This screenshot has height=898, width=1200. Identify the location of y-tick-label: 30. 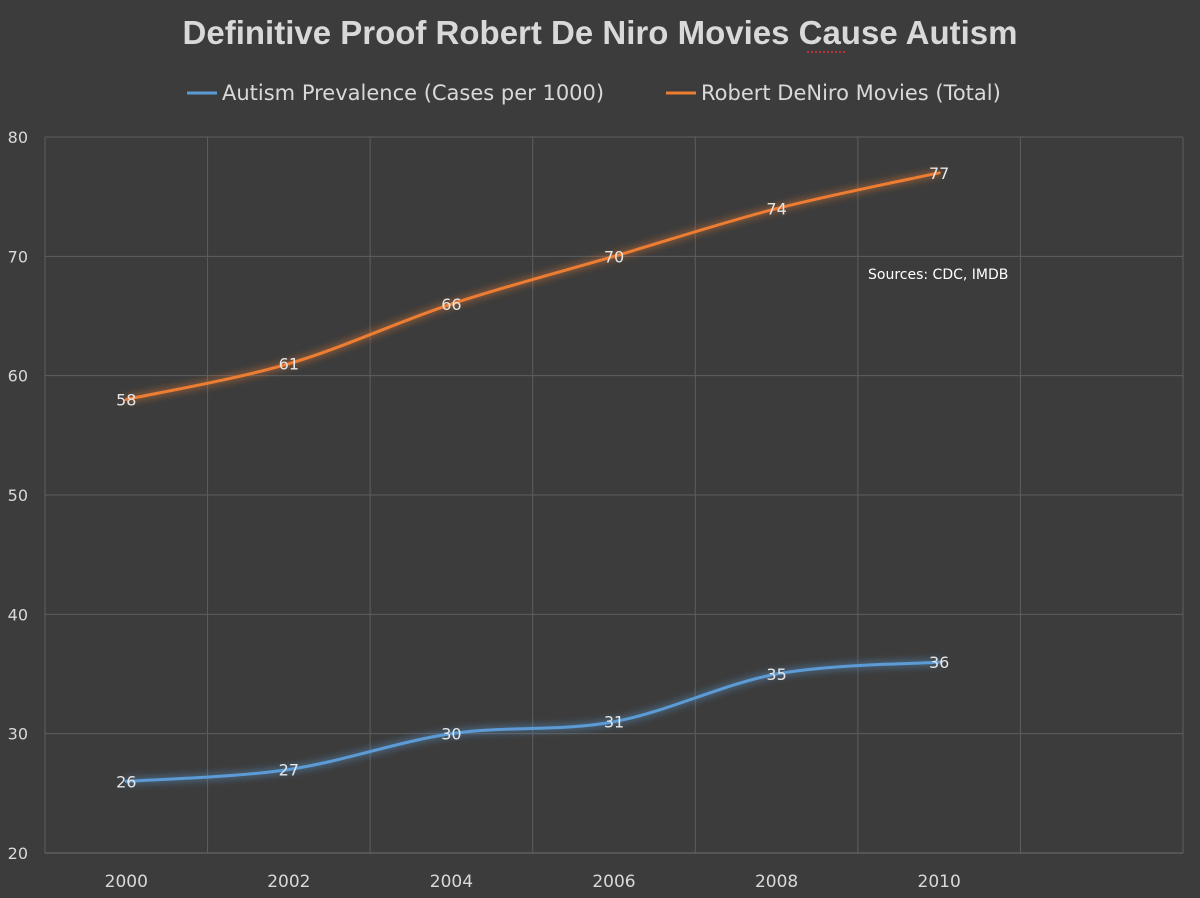
(18, 734).